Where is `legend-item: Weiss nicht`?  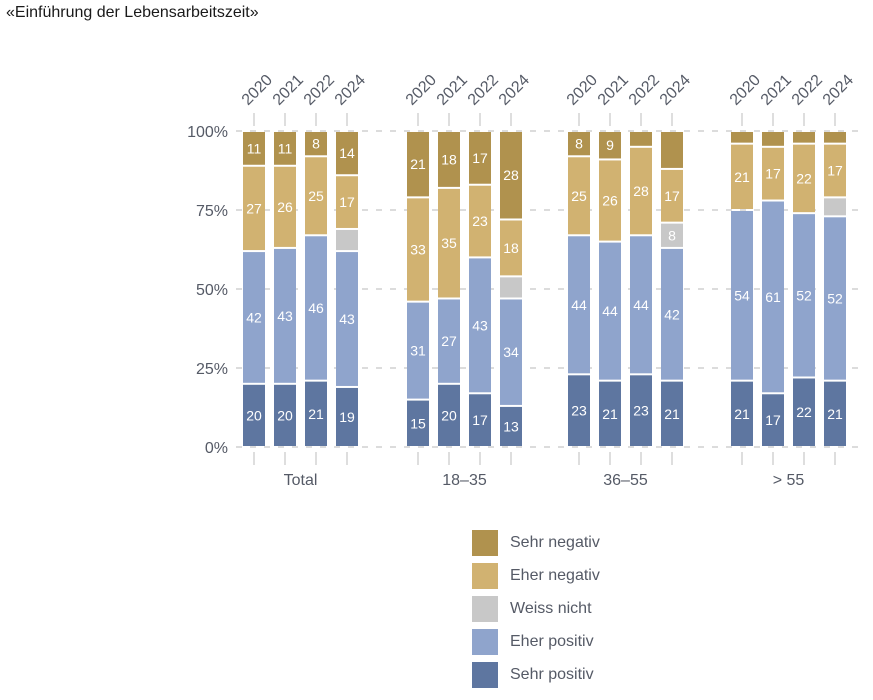
legend-item: Weiss nicht is located at coordinates (536, 608).